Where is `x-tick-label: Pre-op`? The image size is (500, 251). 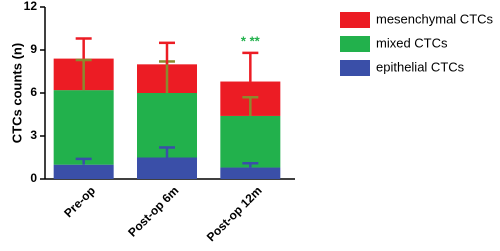 x-tick-label: Pre-op is located at coordinates (79, 201).